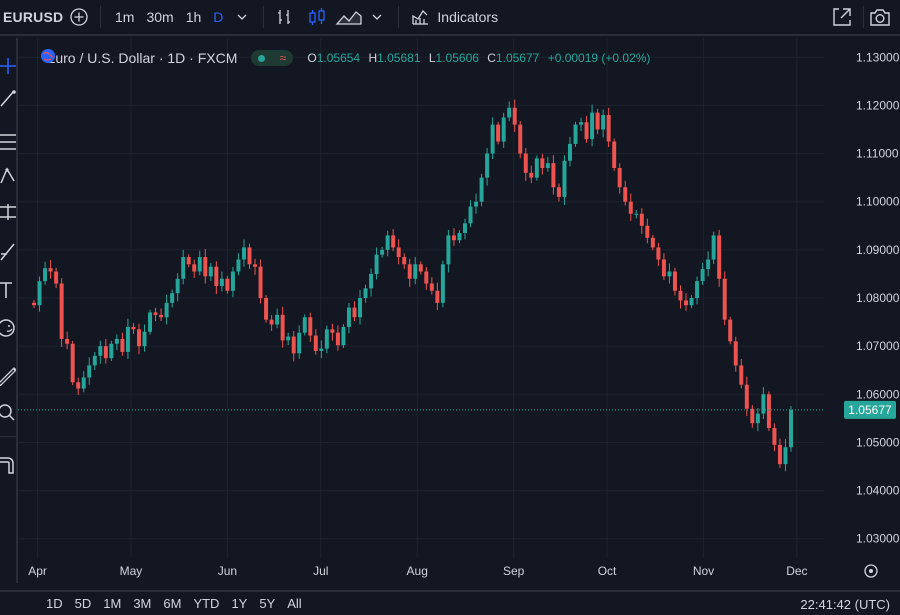 This screenshot has height=615, width=900. I want to click on text-icon, so click(8, 290).